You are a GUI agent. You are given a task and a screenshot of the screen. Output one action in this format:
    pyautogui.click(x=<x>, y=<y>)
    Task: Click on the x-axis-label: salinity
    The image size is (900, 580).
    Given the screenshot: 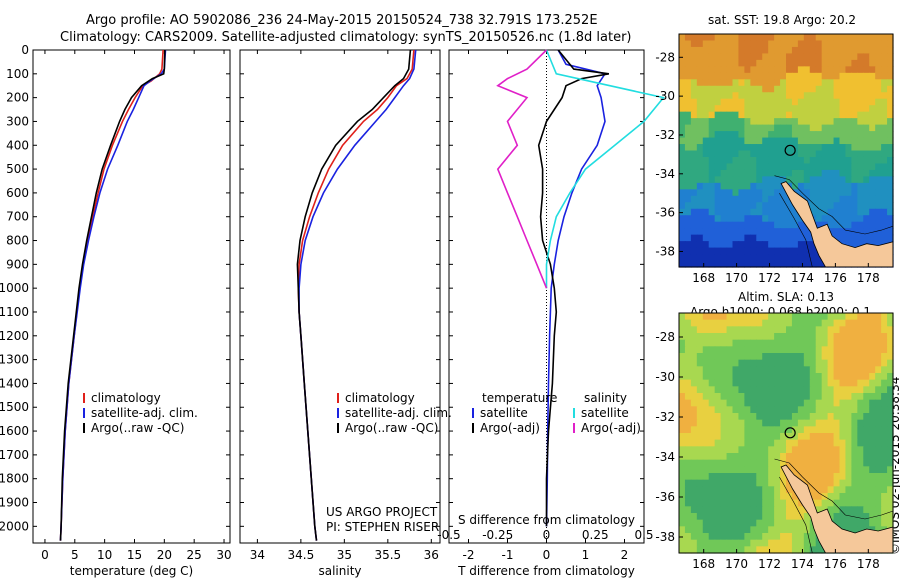 What is the action you would take?
    pyautogui.click(x=339, y=571)
    